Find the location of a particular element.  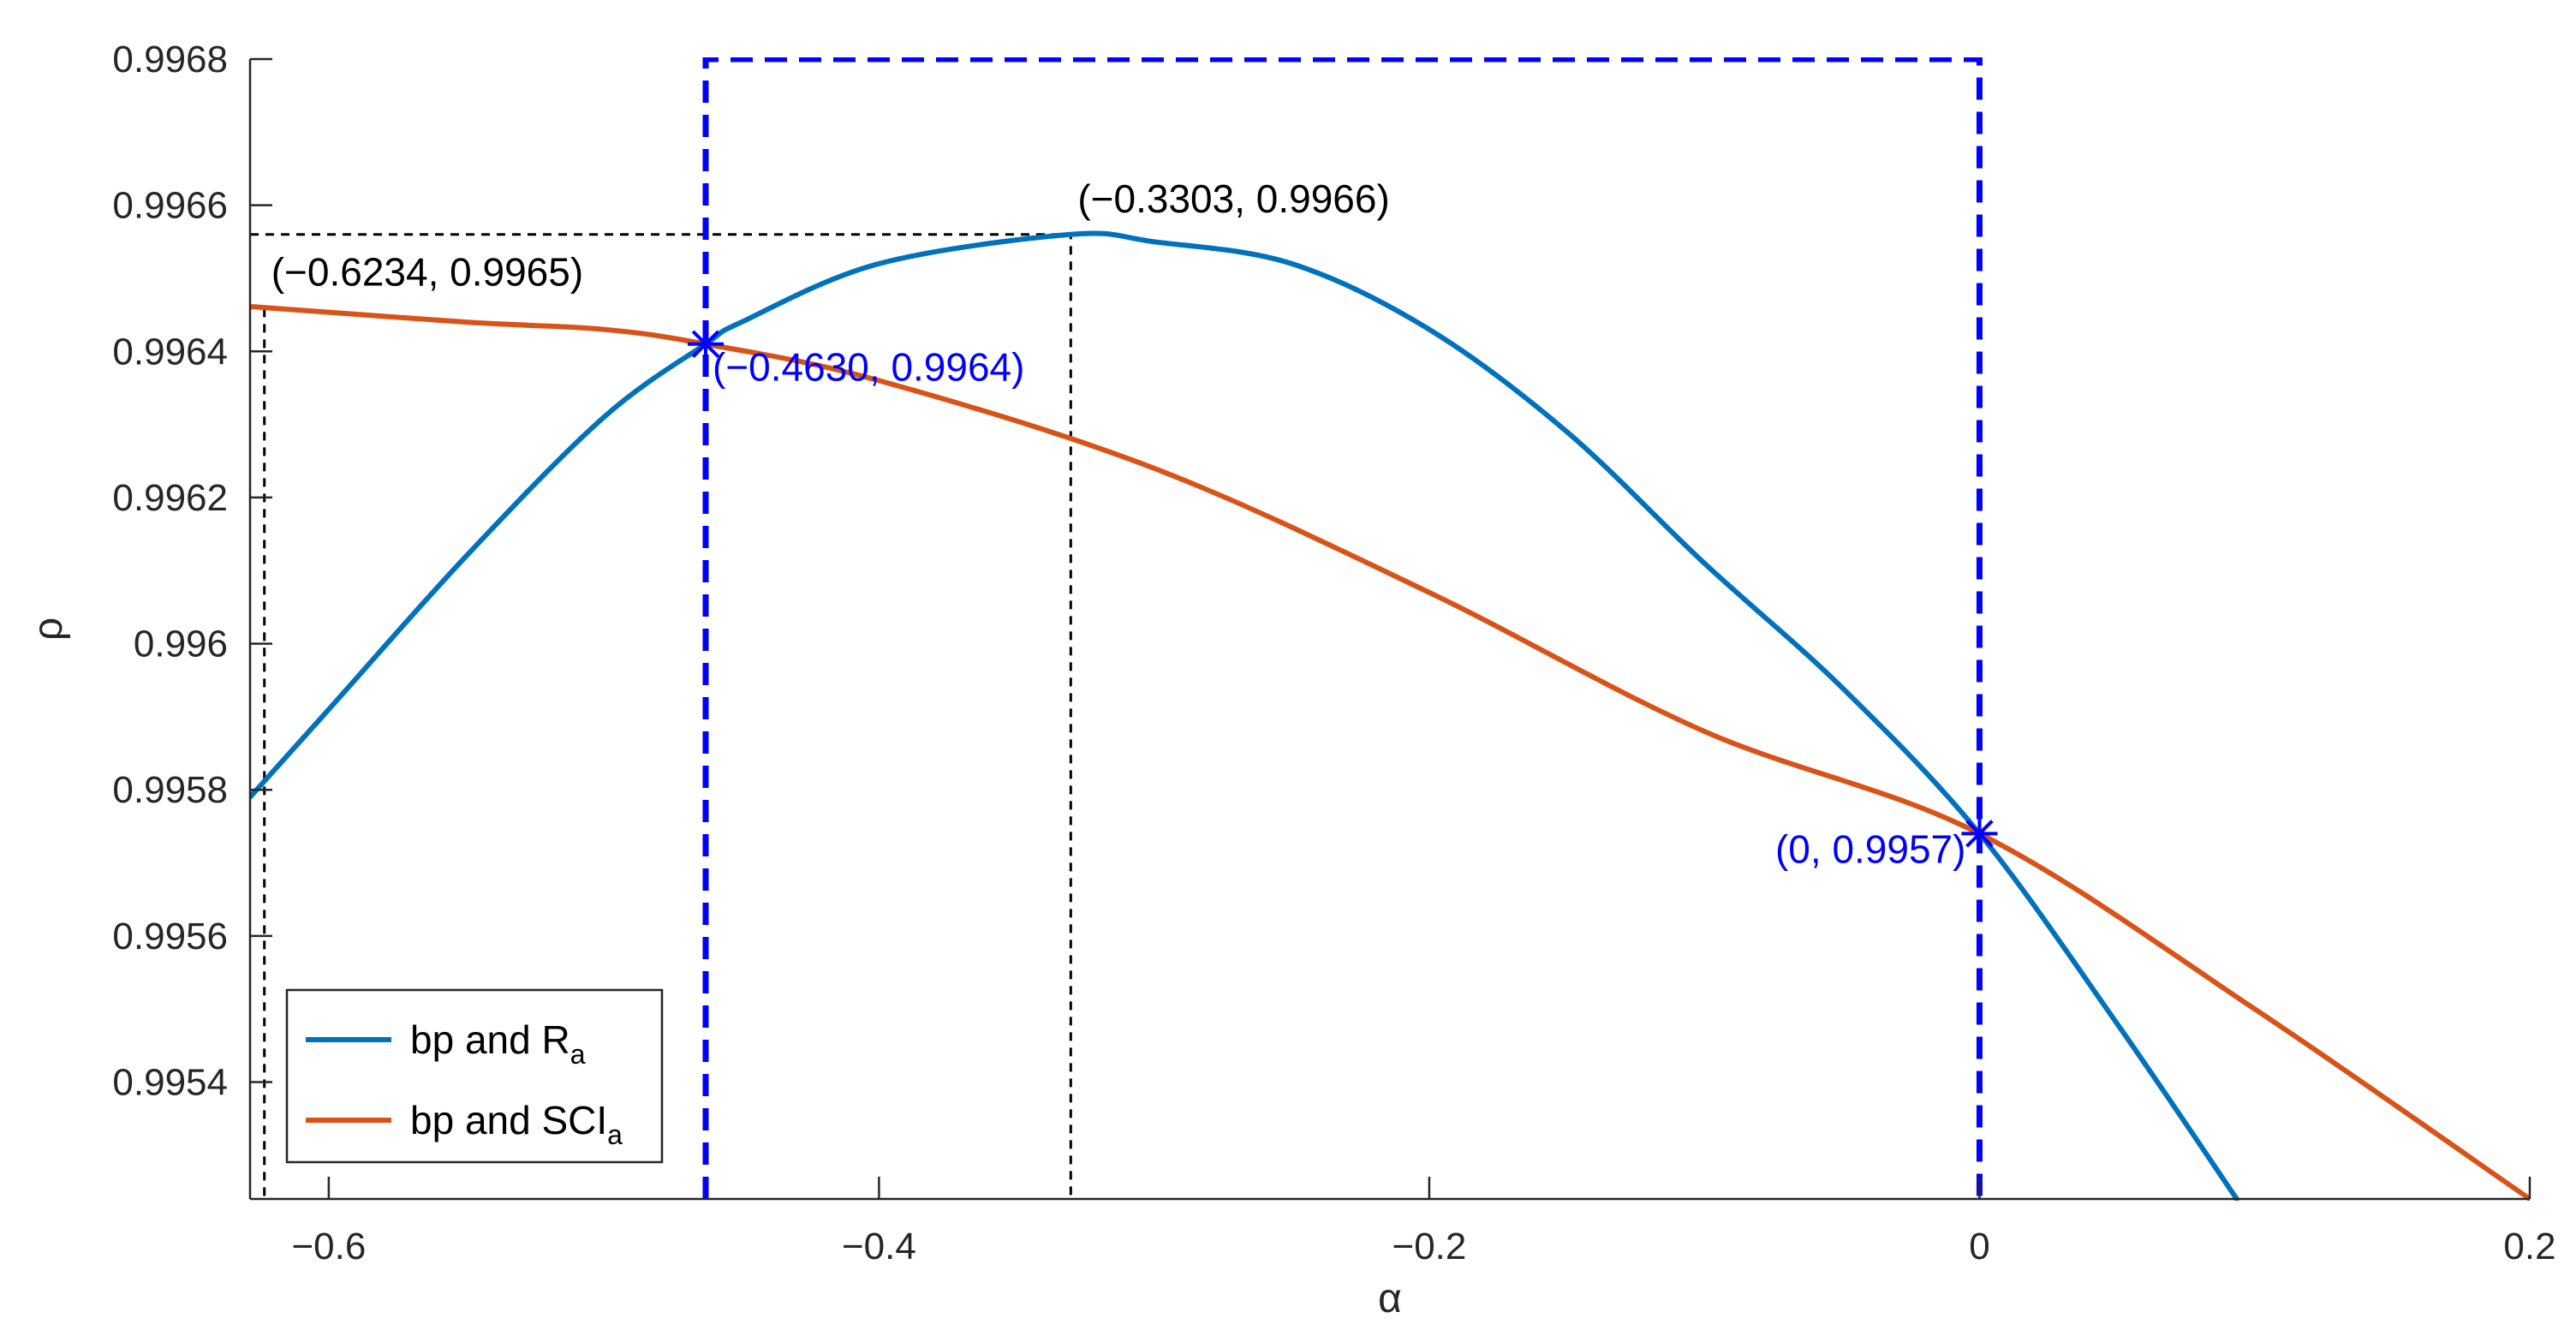

annotation-2: (−0.4630, 0.9964) is located at coordinates (869, 366).